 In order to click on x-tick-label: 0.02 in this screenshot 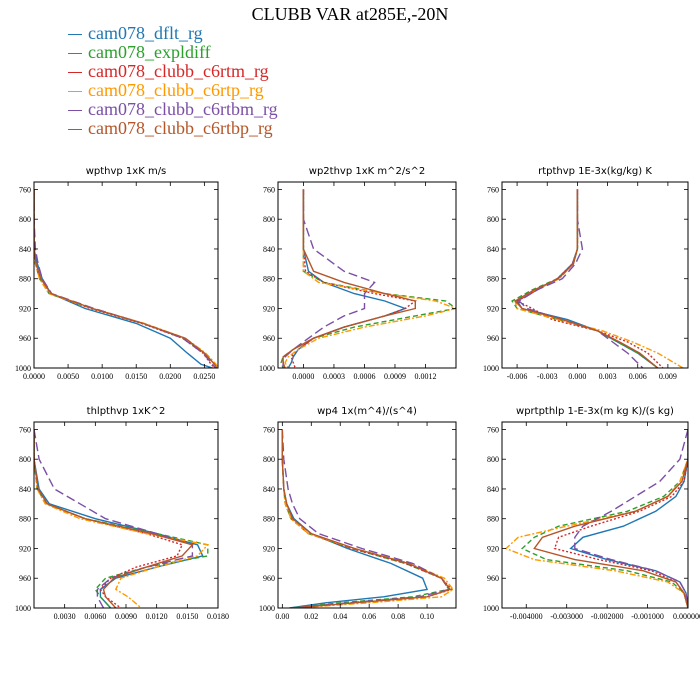, I will do `click(311, 616)`.